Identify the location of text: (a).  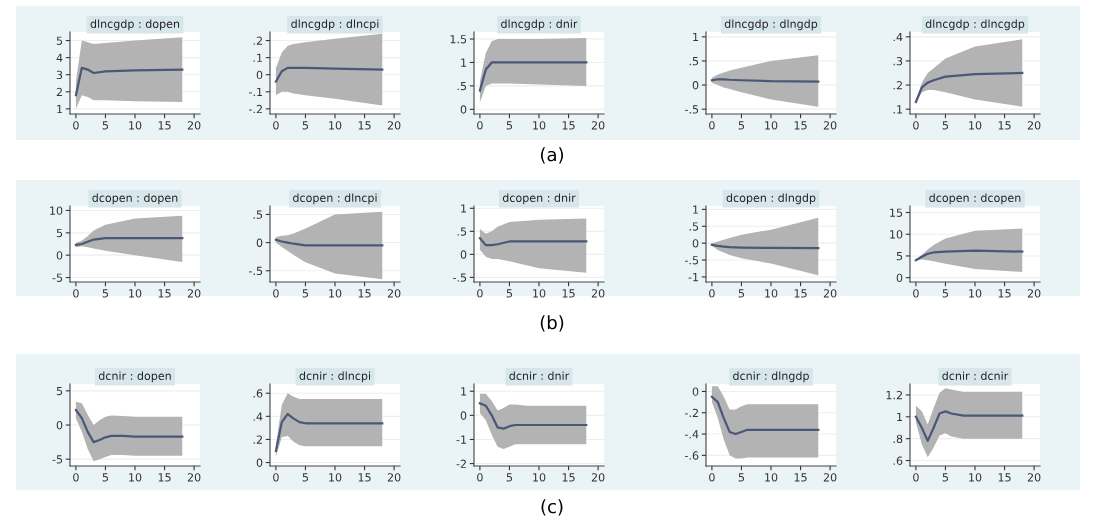
(552, 155).